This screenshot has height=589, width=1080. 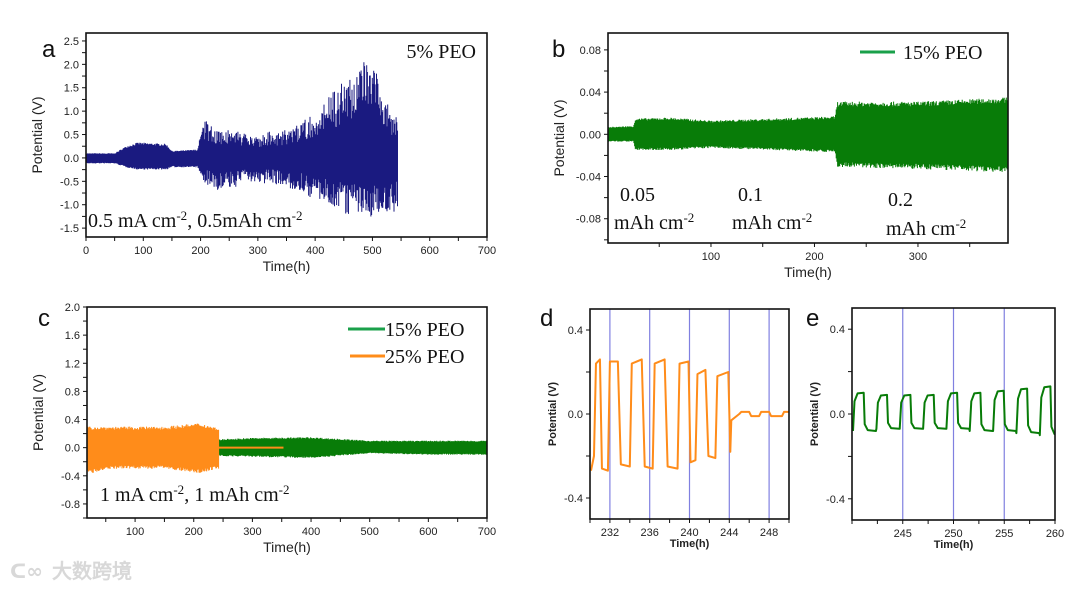 I want to click on y-tick-label: 1.2, so click(x=72, y=364).